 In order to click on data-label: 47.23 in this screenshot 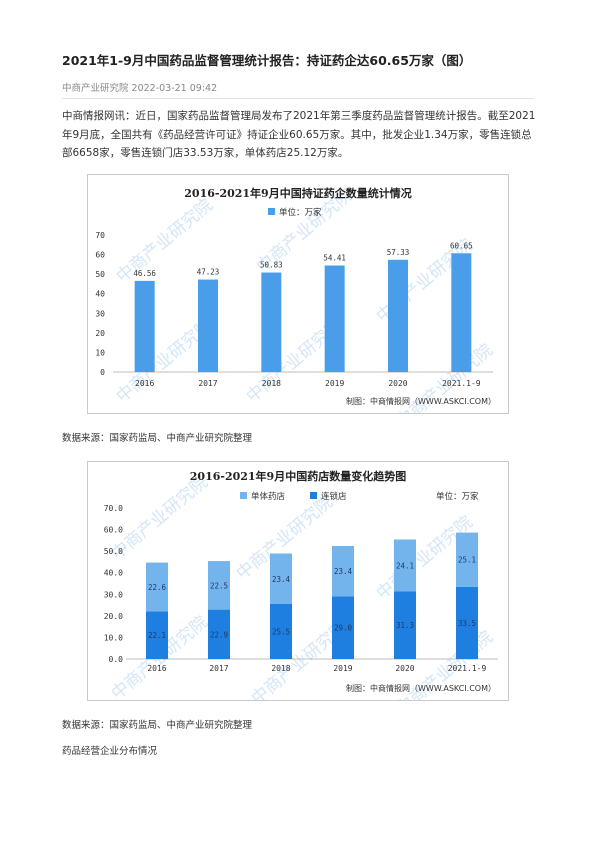, I will do `click(208, 272)`.